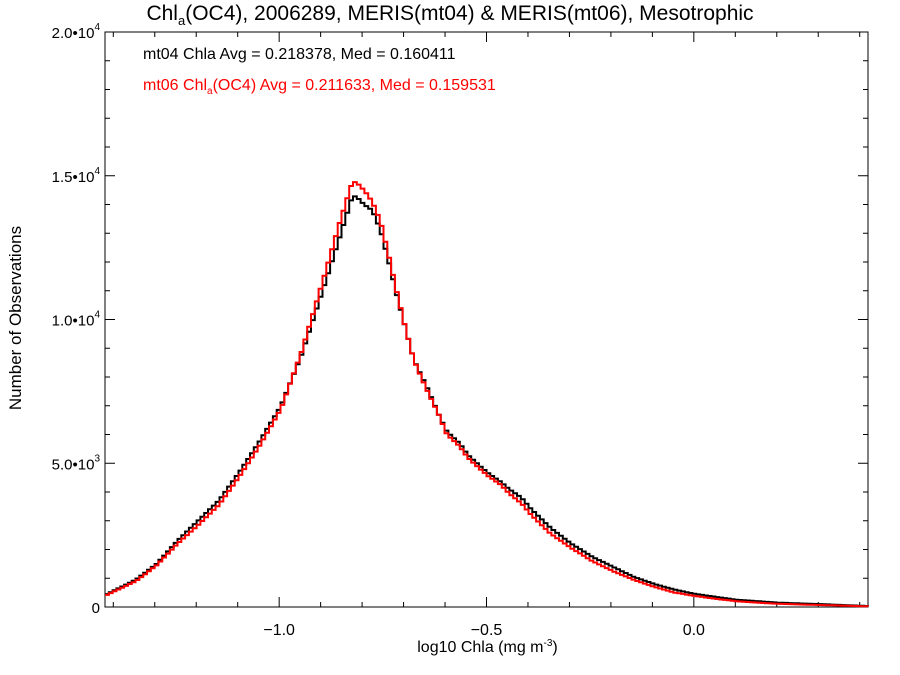 The image size is (900, 675). What do you see at coordinates (210, 91) in the screenshot?
I see `annotation-mt06-subscript: a` at bounding box center [210, 91].